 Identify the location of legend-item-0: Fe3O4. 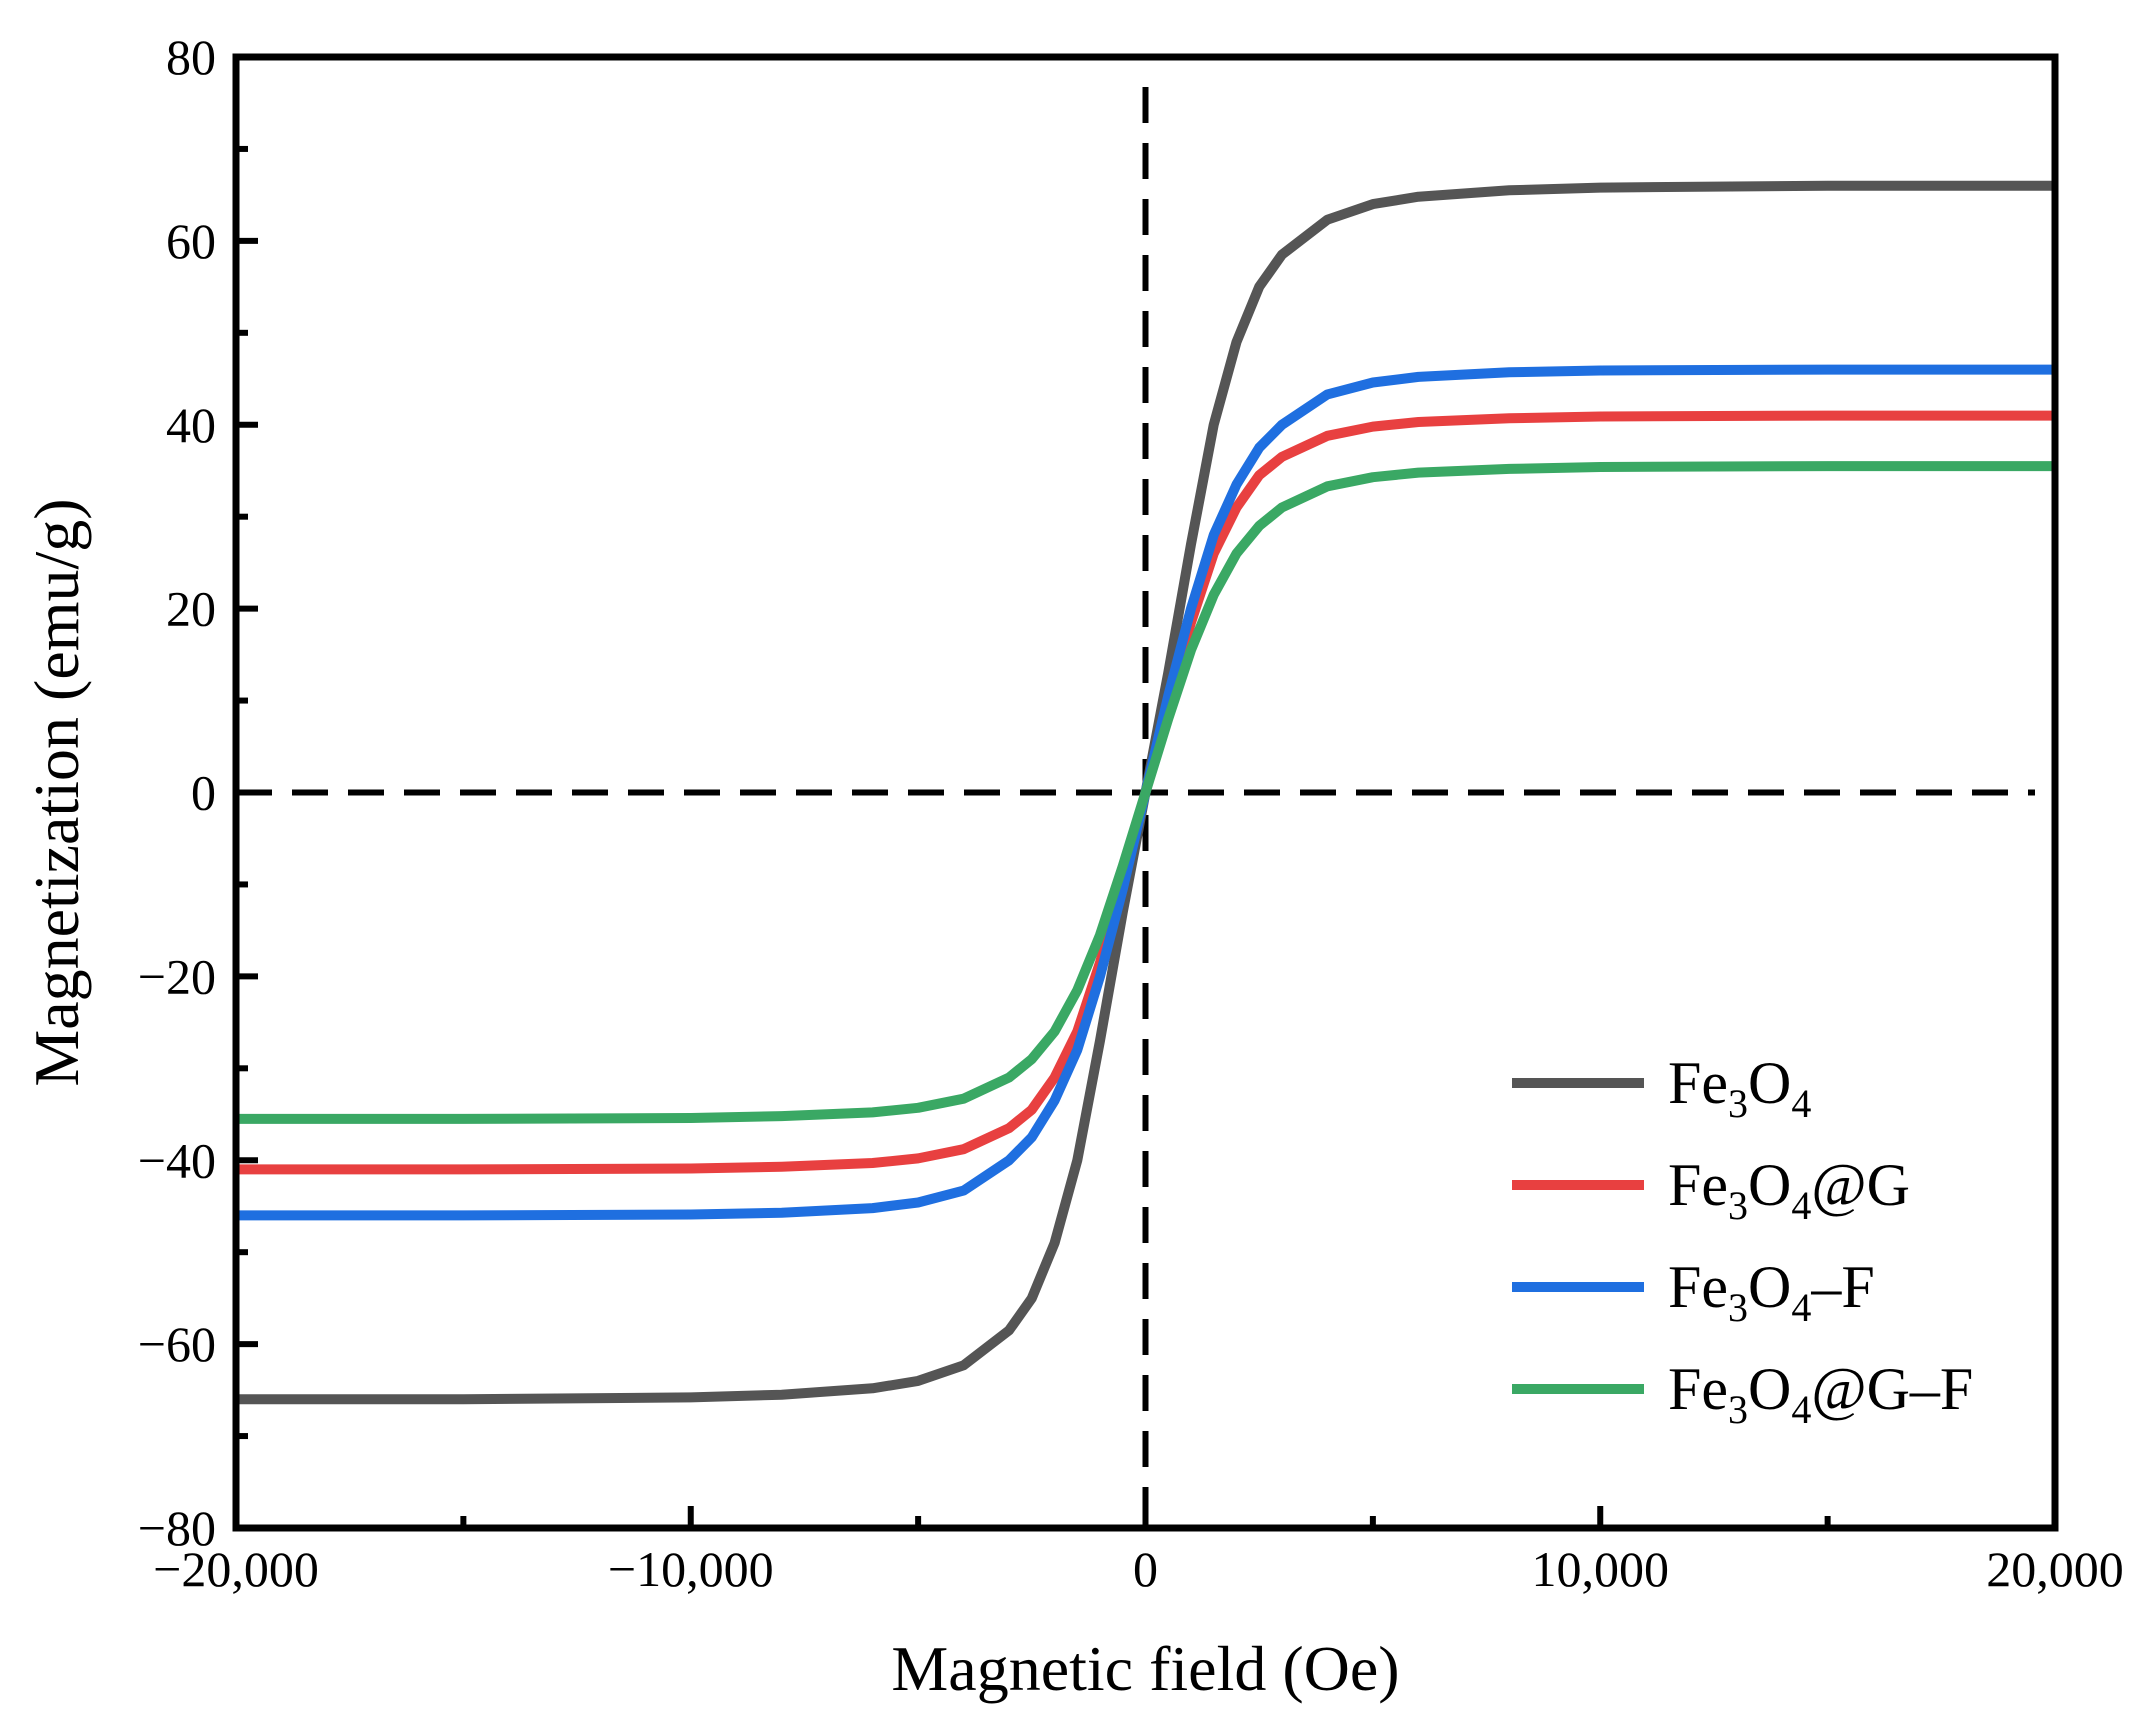
(1661, 1088).